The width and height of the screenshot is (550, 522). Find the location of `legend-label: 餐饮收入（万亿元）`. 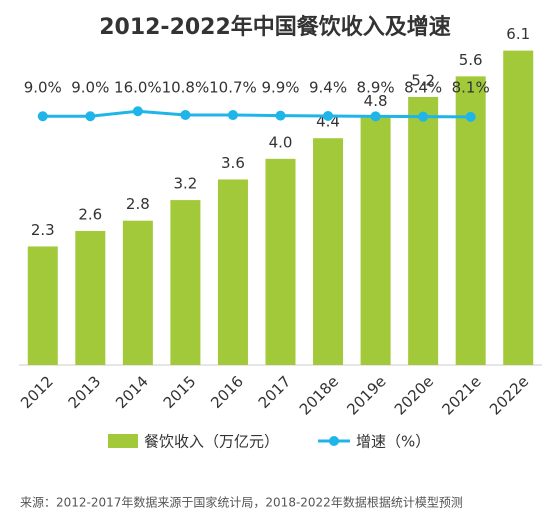

legend-label: 餐饮收入（万亿元） is located at coordinates (211, 442).